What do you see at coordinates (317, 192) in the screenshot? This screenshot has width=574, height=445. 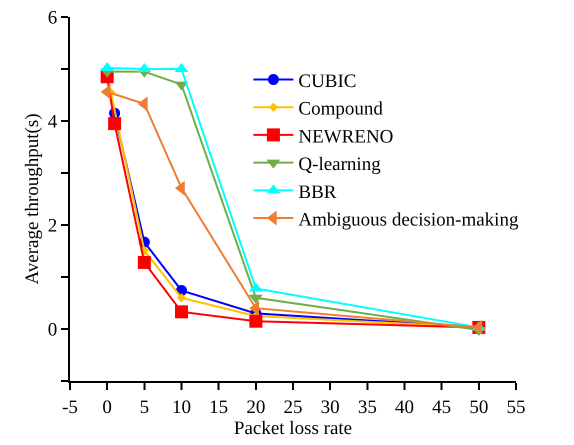 I see `legend-label: BBR` at bounding box center [317, 192].